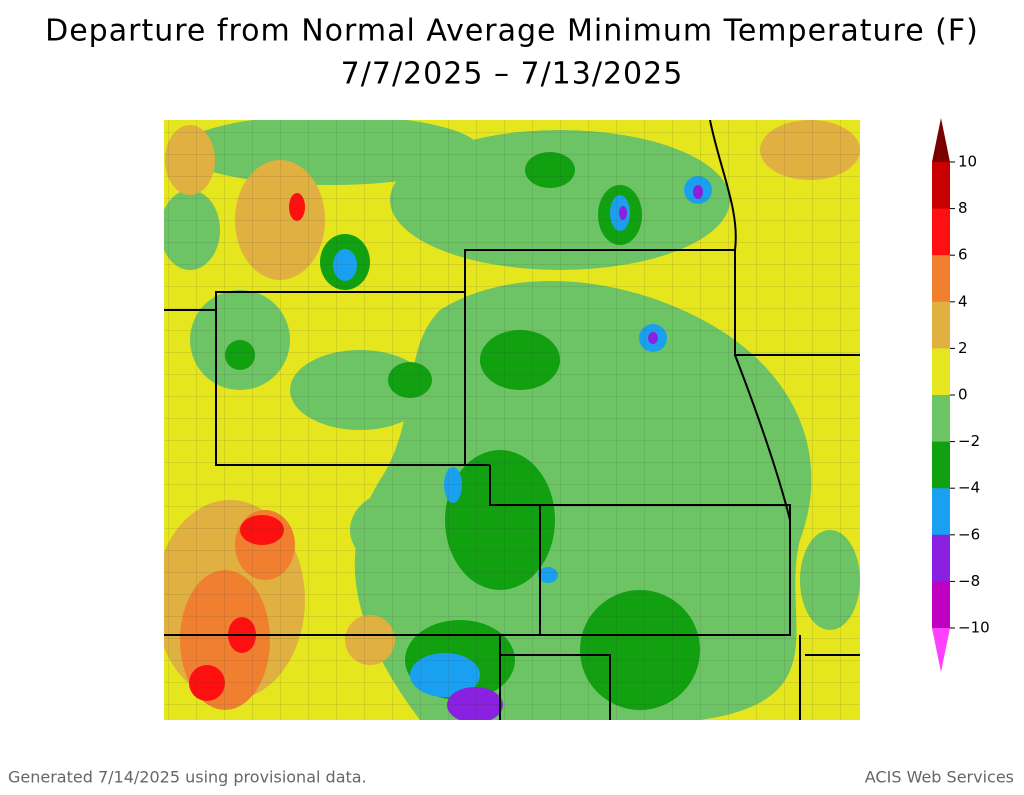 Image resolution: width=1024 pixels, height=795 pixels. I want to click on legend-label: 10, so click(967, 162).